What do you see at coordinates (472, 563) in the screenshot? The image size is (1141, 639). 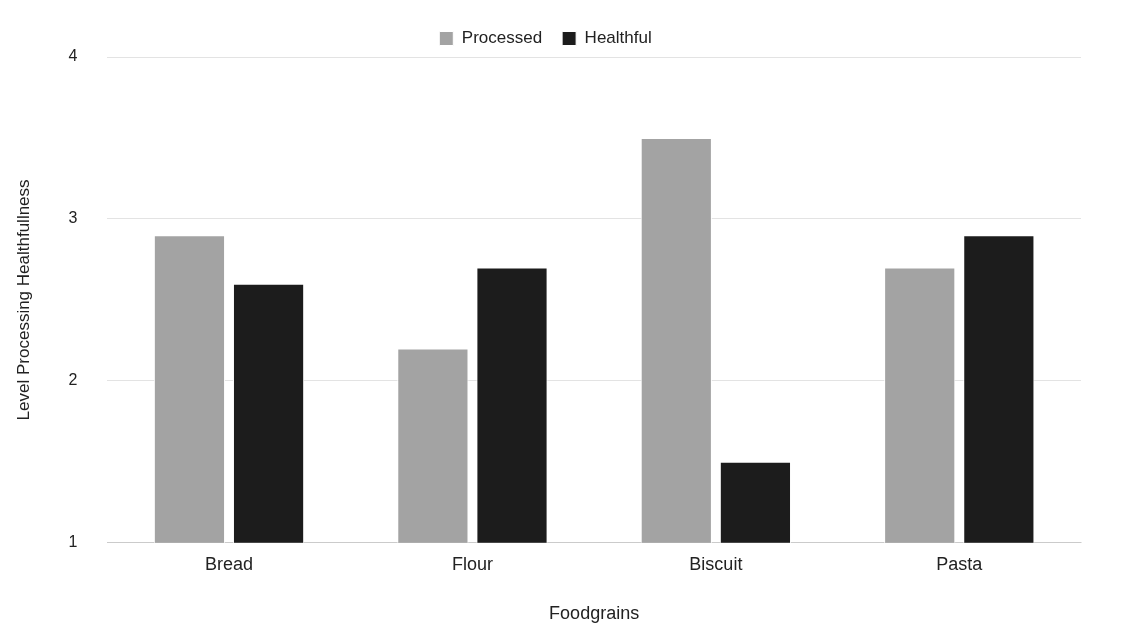 I see `x-tick-label: Flour` at bounding box center [472, 563].